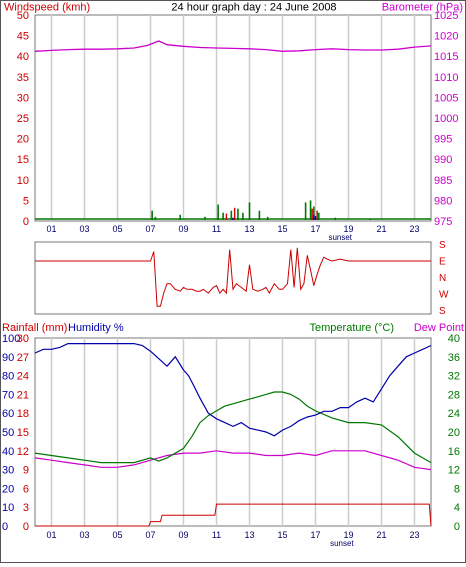  Describe the element at coordinates (23, 119) in the screenshot. I see `y-tick-label: 25` at that location.